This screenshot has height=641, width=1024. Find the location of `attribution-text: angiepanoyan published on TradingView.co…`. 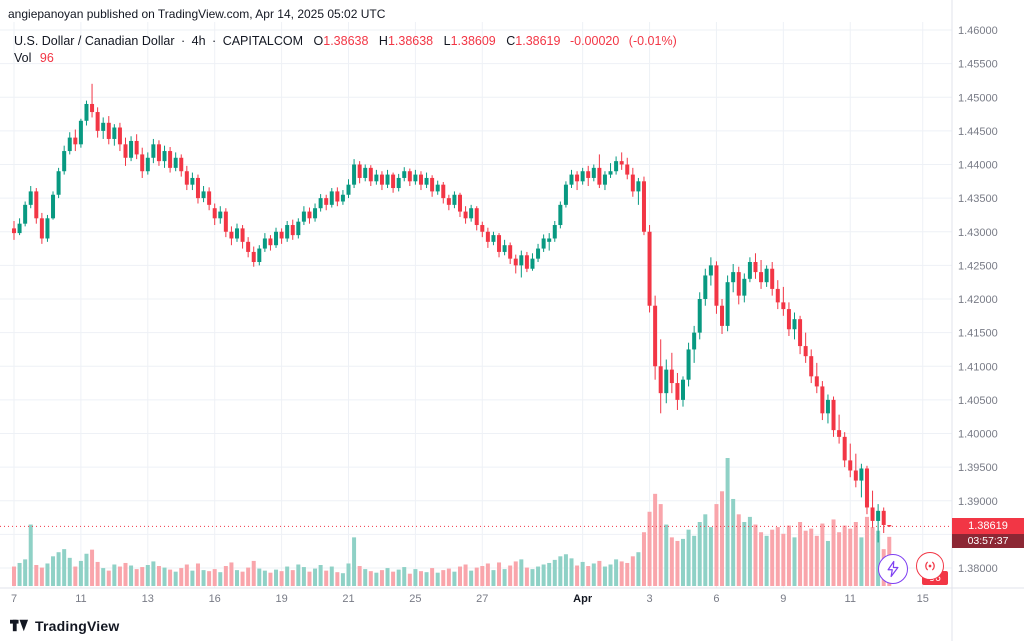

attribution-text: angiepanoyan published on TradingView.co… is located at coordinates (197, 14).